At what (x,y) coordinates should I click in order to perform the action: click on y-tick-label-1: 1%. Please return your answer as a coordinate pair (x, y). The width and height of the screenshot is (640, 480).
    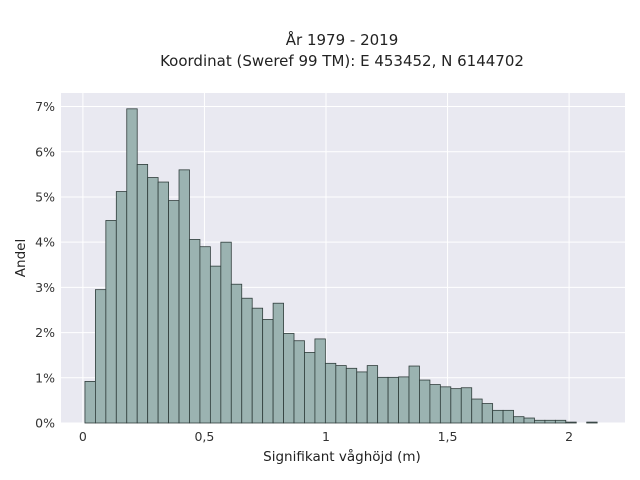
    Looking at the image, I should click on (45, 377).